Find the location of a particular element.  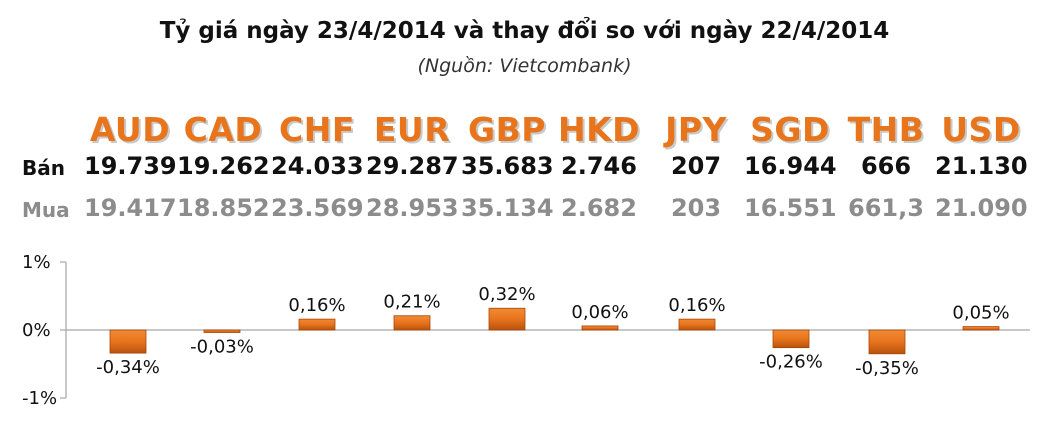

bar-jpy is located at coordinates (697, 324).